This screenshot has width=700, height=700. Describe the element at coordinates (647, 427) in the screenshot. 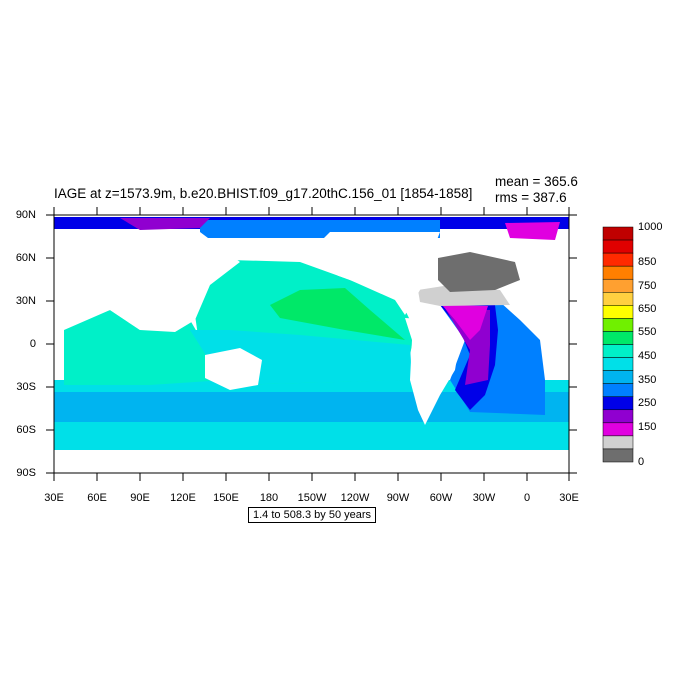

I see `colorbar-label: 150` at that location.